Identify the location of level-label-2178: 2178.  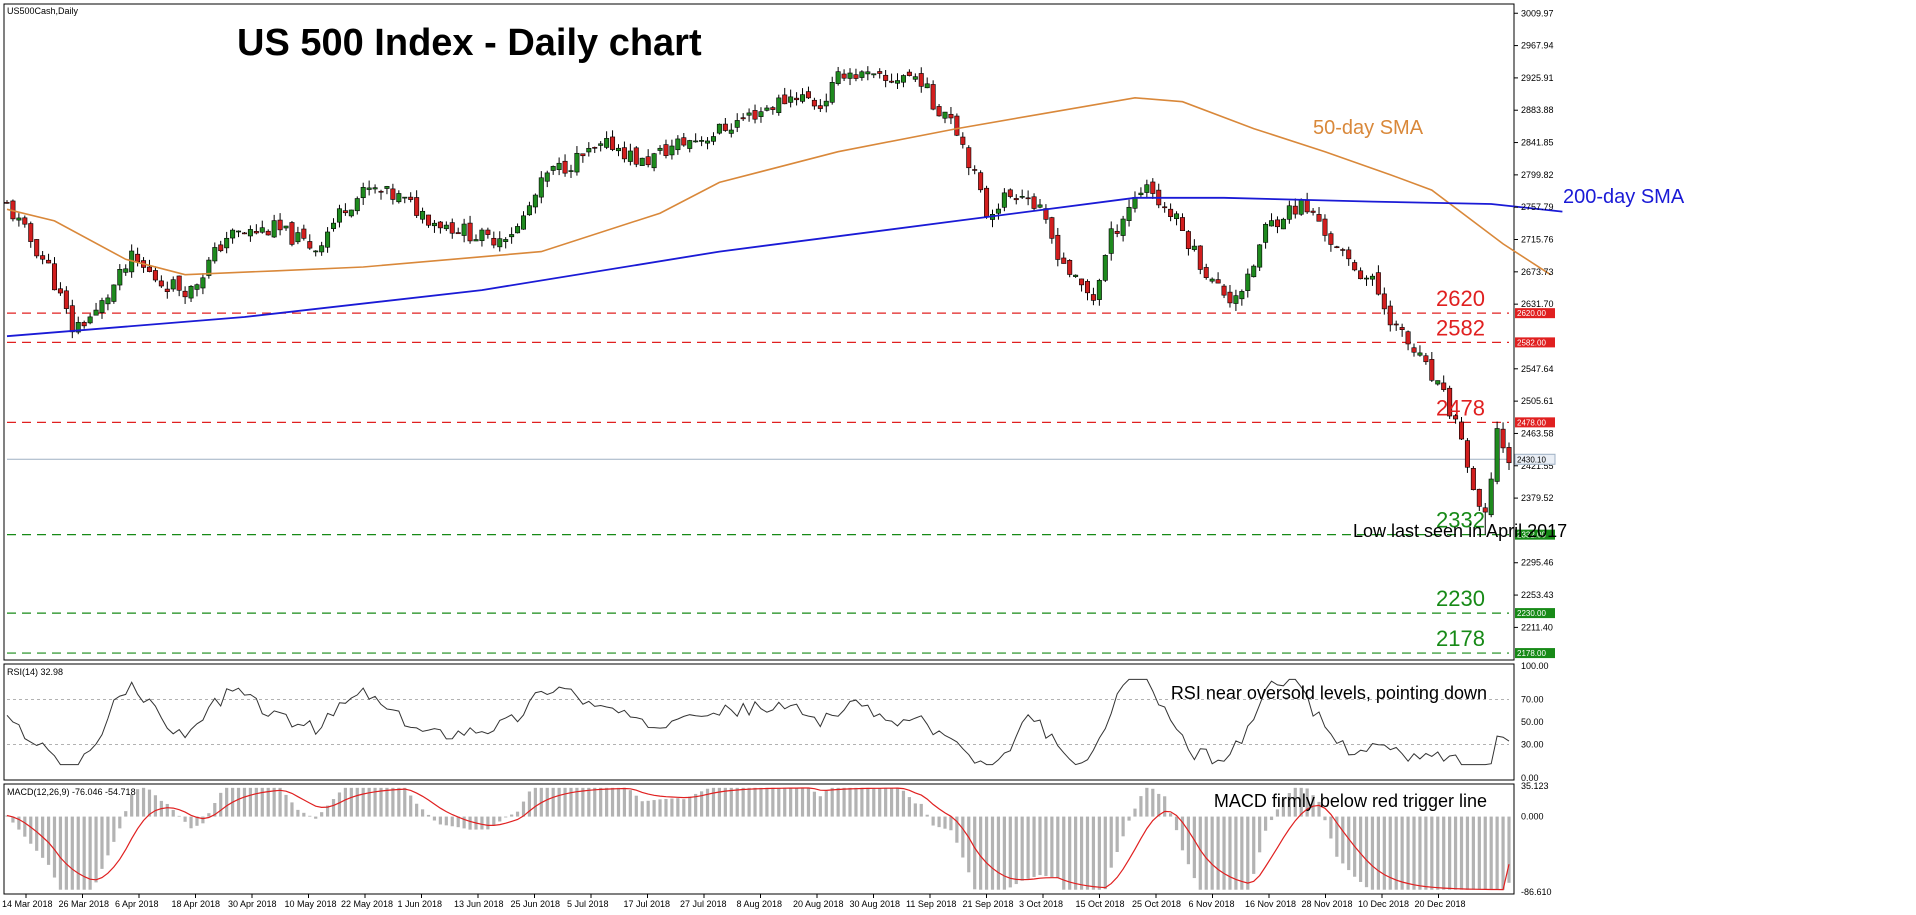
(1460, 638).